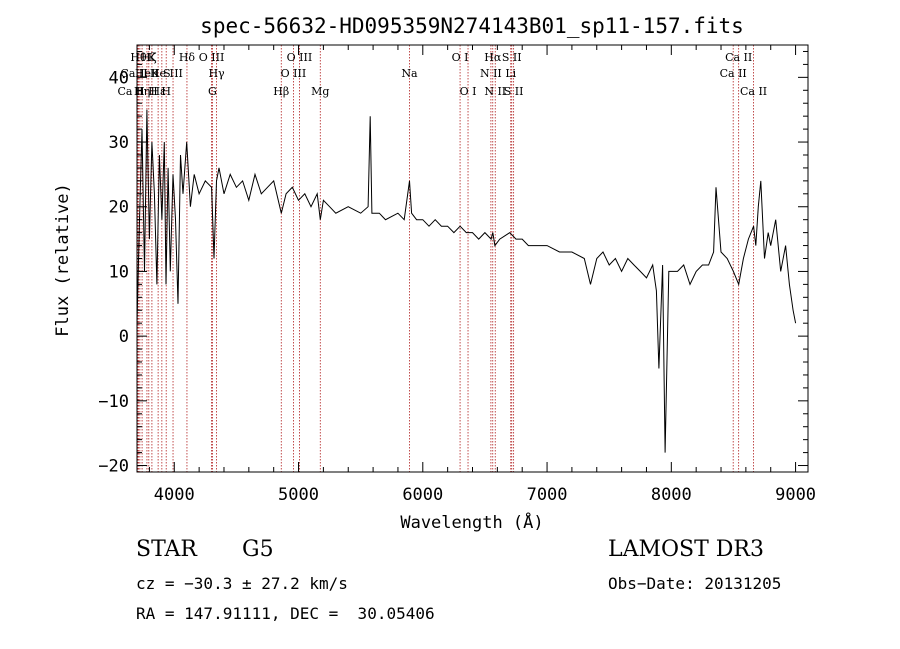 The width and height of the screenshot is (900, 649). Describe the element at coordinates (242, 583) in the screenshot. I see `redshift-velocity: cz = −30.3 ± 27.2 km/s` at that location.